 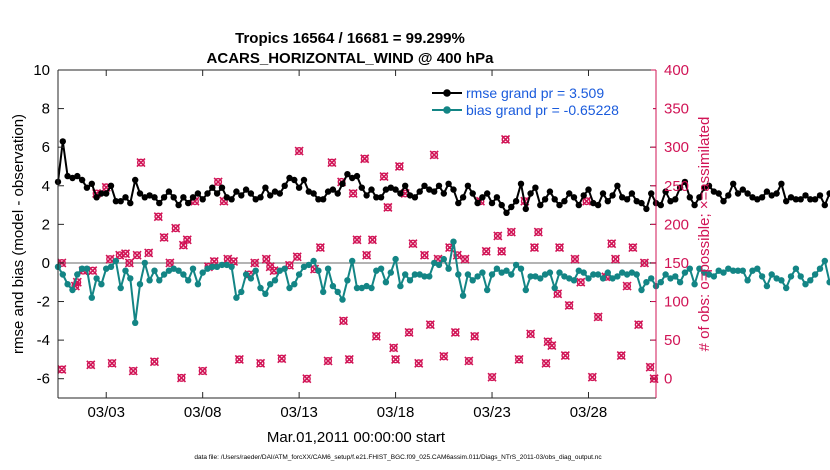 What do you see at coordinates (299, 412) in the screenshot?
I see `x-tick-label: 03/13` at bounding box center [299, 412].